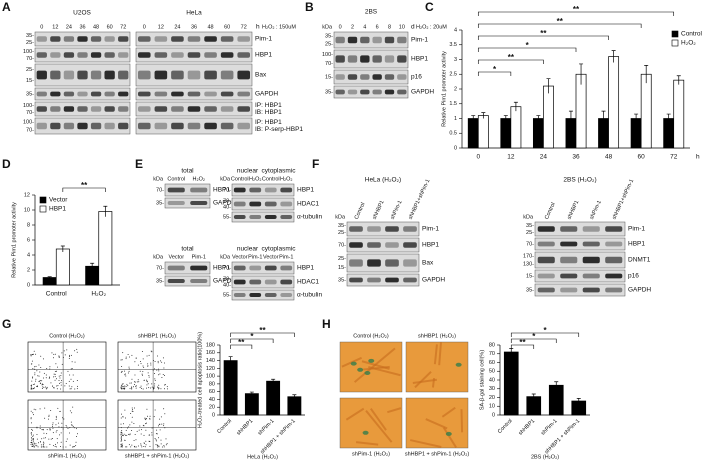 The height and width of the screenshot is (461, 713). Describe the element at coordinates (227, 285) in the screenshot. I see `kda-marker: 40-` at that location.